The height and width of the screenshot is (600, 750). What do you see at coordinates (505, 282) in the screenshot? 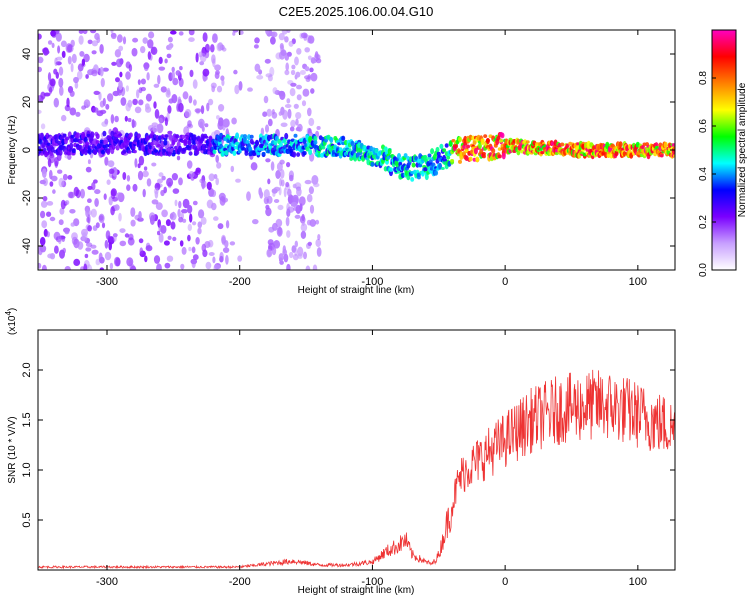
I see `x-tick-label: 0` at bounding box center [505, 282].